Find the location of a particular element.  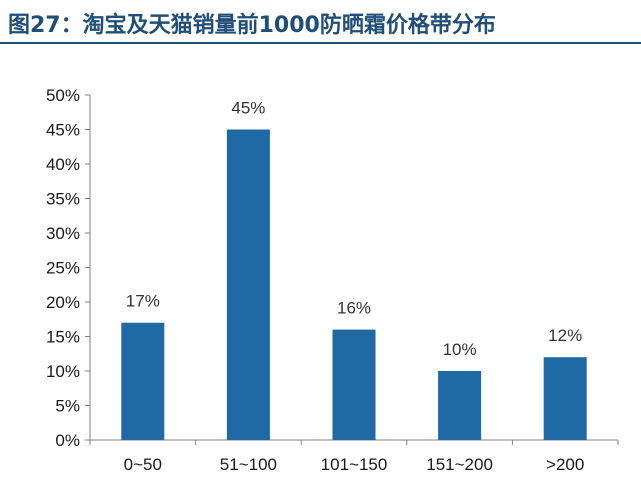

x-tick-label: 101~150 is located at coordinates (354, 464).